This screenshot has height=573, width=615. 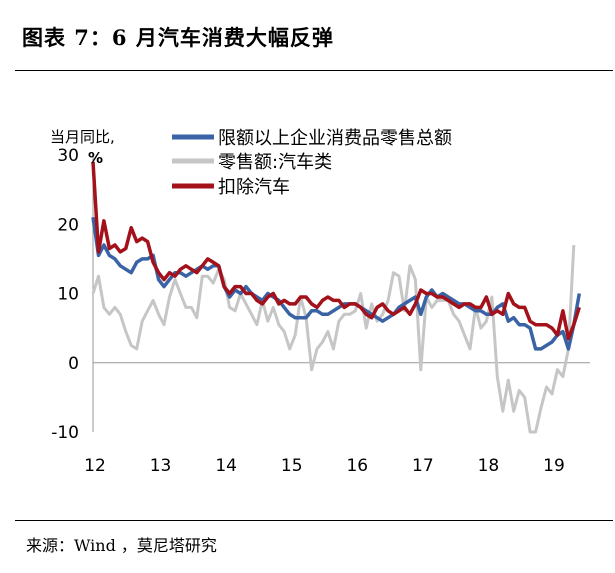 I want to click on bottom-rule, so click(x=314, y=520).